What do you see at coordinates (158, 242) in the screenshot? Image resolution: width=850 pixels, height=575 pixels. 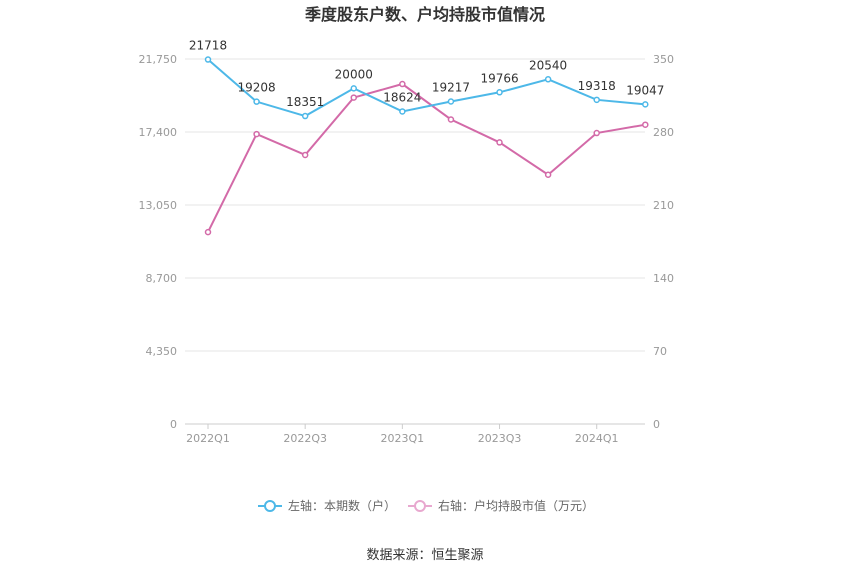 I see `left-axis-ticks: 0 4,350 8,700 13,050 17,400 21,750` at bounding box center [158, 242].